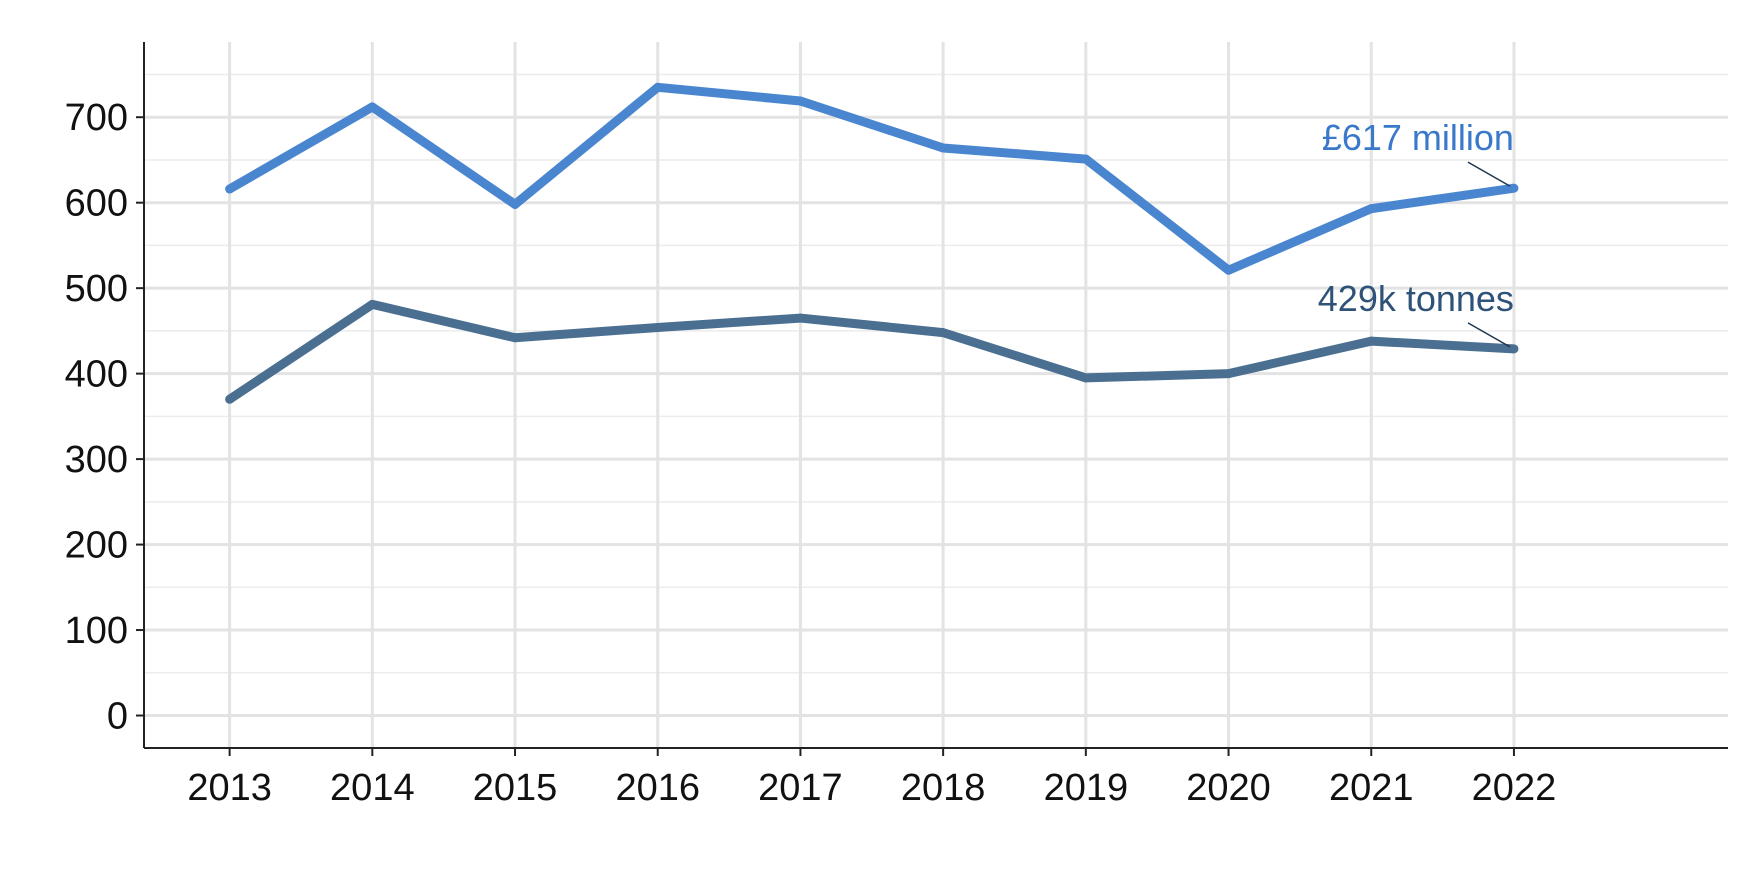  I want to click on y-tick-label: 100, so click(96, 631).